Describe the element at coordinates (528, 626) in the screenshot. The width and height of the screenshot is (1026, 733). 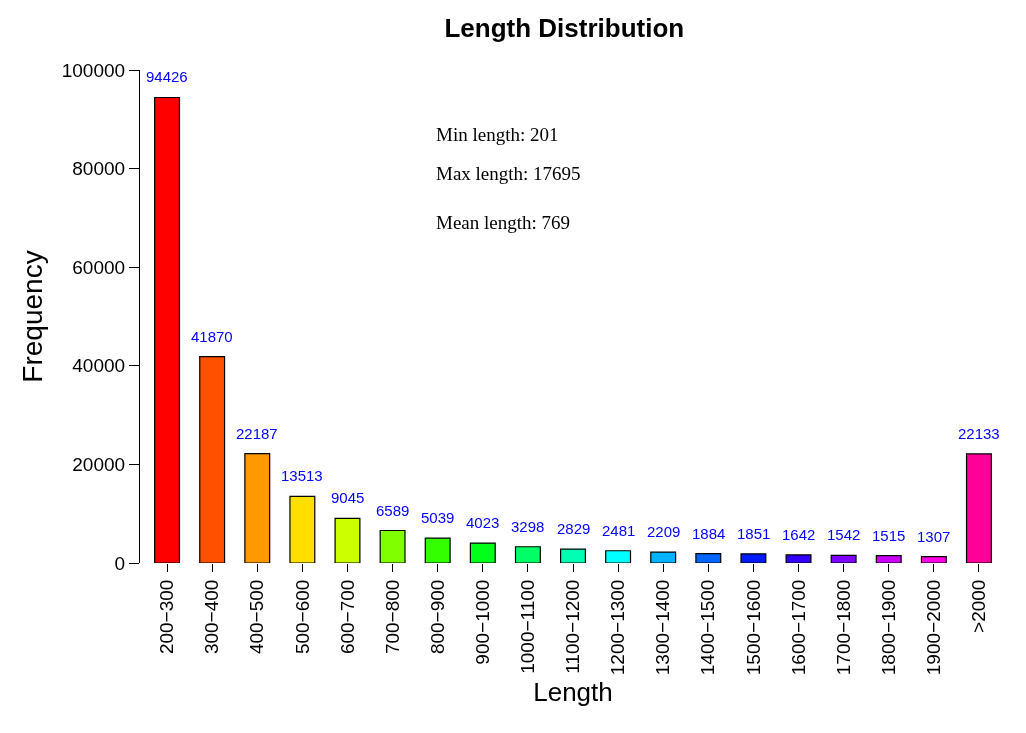
I see `x-tick-label: 1000−1100` at that location.